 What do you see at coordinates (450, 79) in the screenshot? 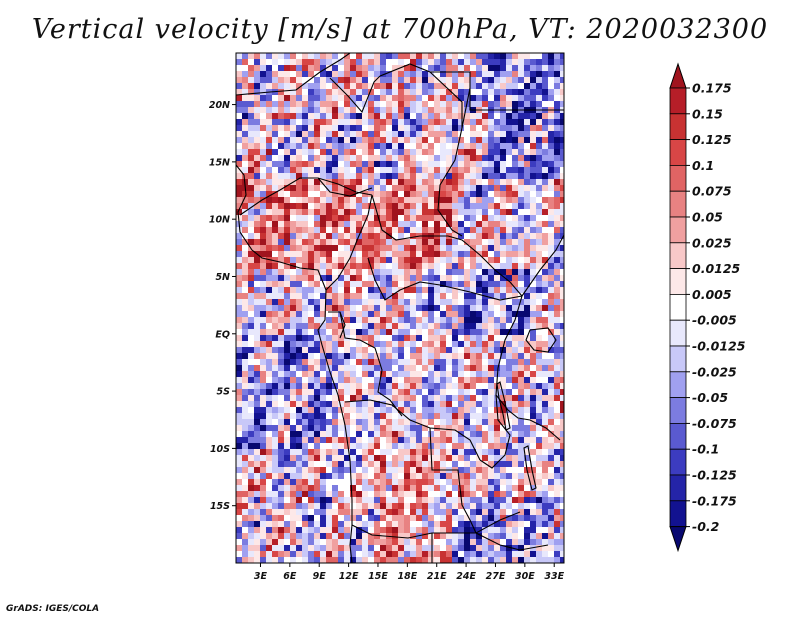
I see `border-egypt` at bounding box center [450, 79].